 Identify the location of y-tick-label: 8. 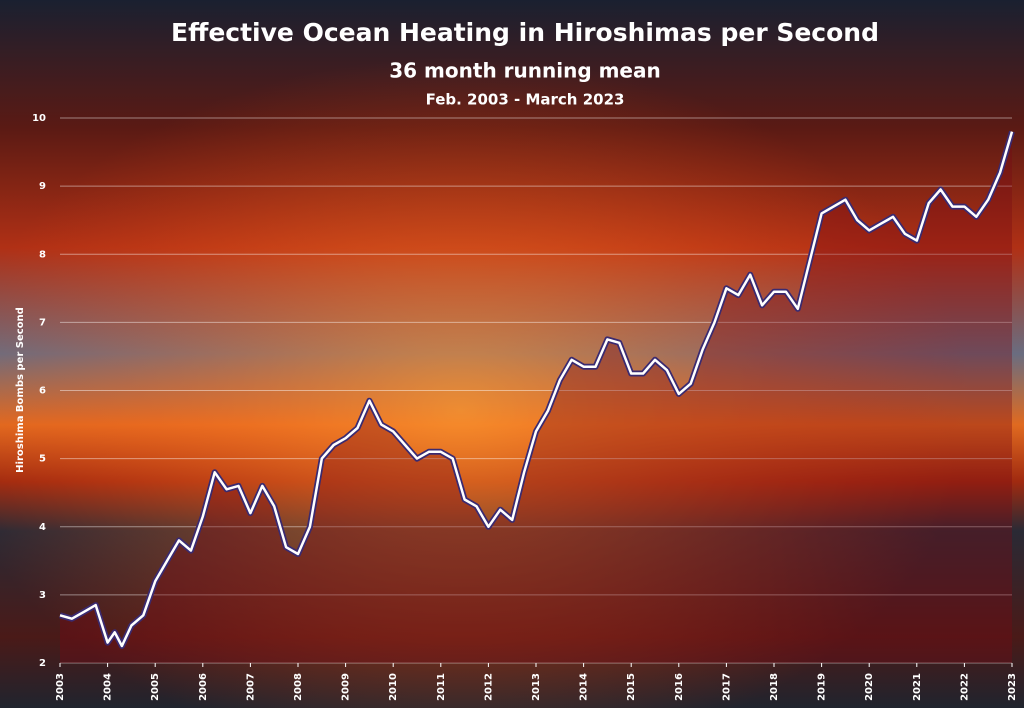
(42, 254).